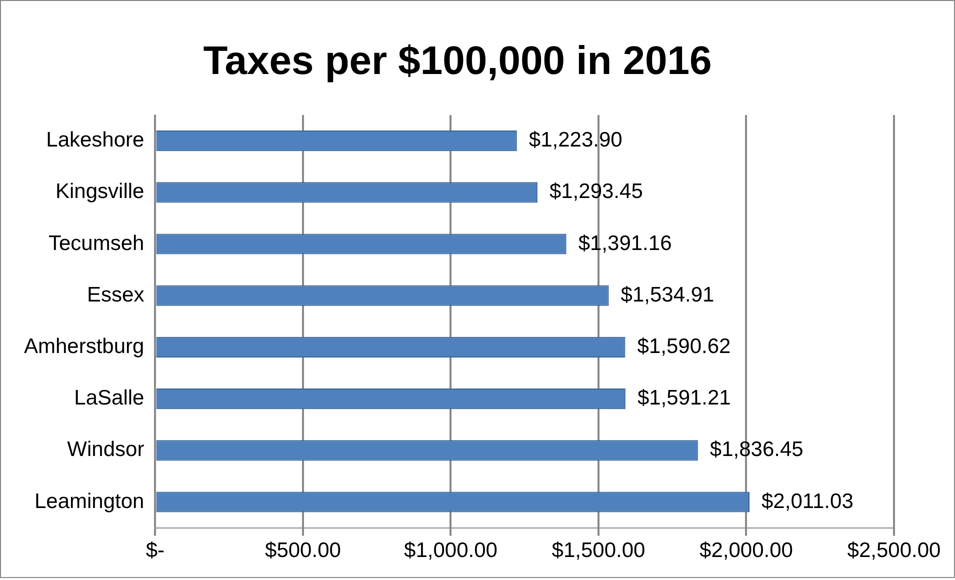 The height and width of the screenshot is (580, 955). I want to click on data-label: $1,591.21, so click(684, 398).